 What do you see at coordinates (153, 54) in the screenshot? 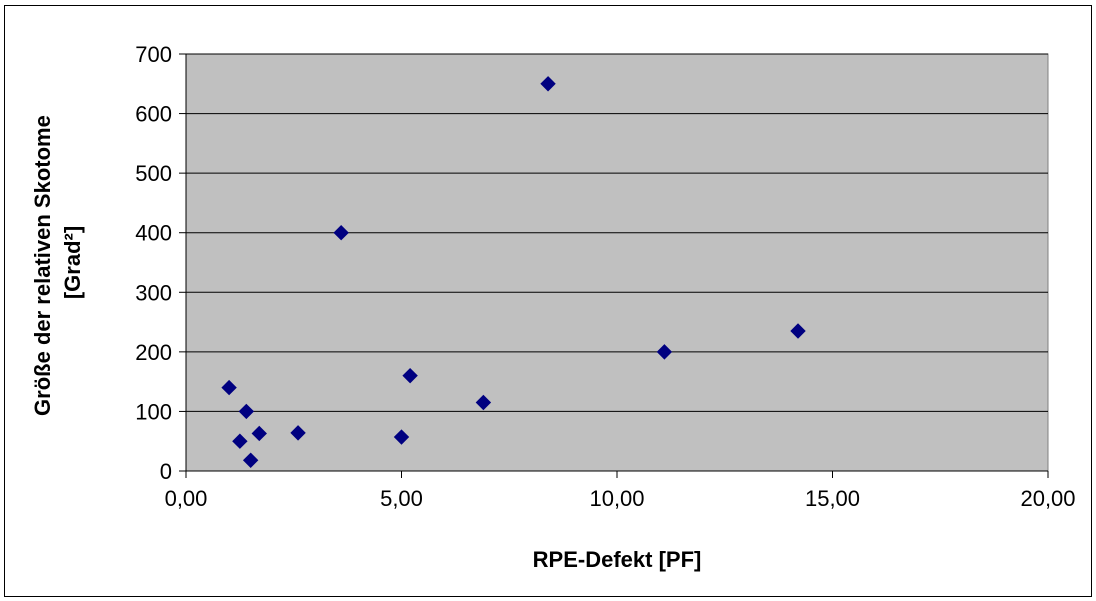
I see `y-tick-label: 700` at bounding box center [153, 54].